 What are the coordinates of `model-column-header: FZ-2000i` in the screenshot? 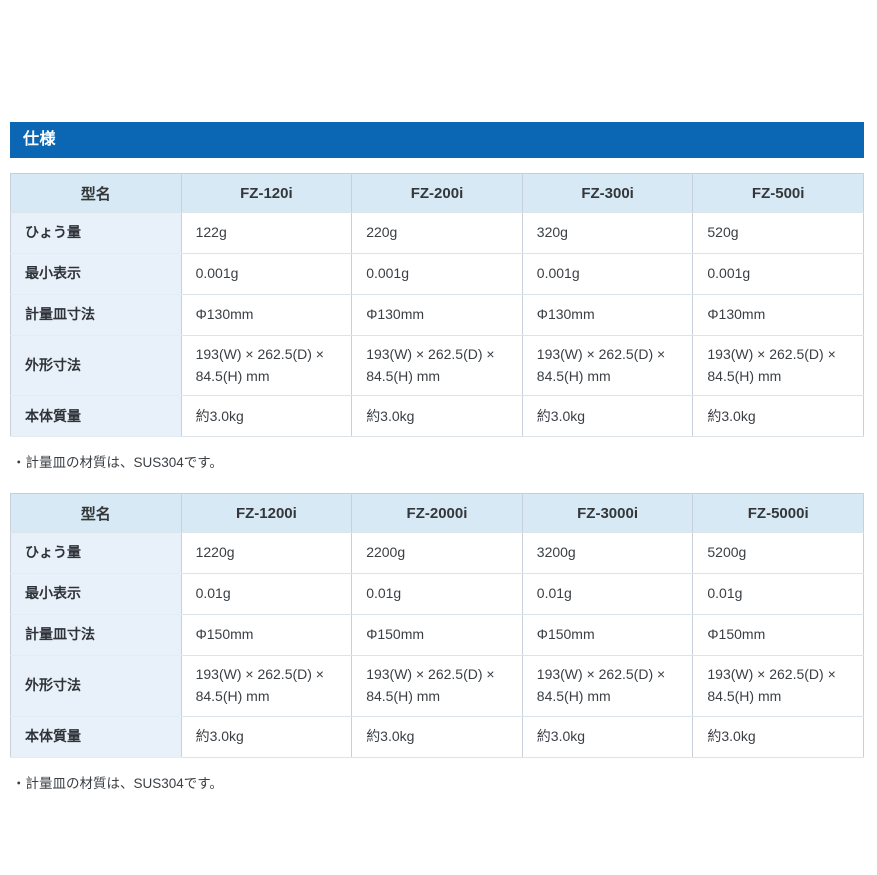 It's located at (437, 513).